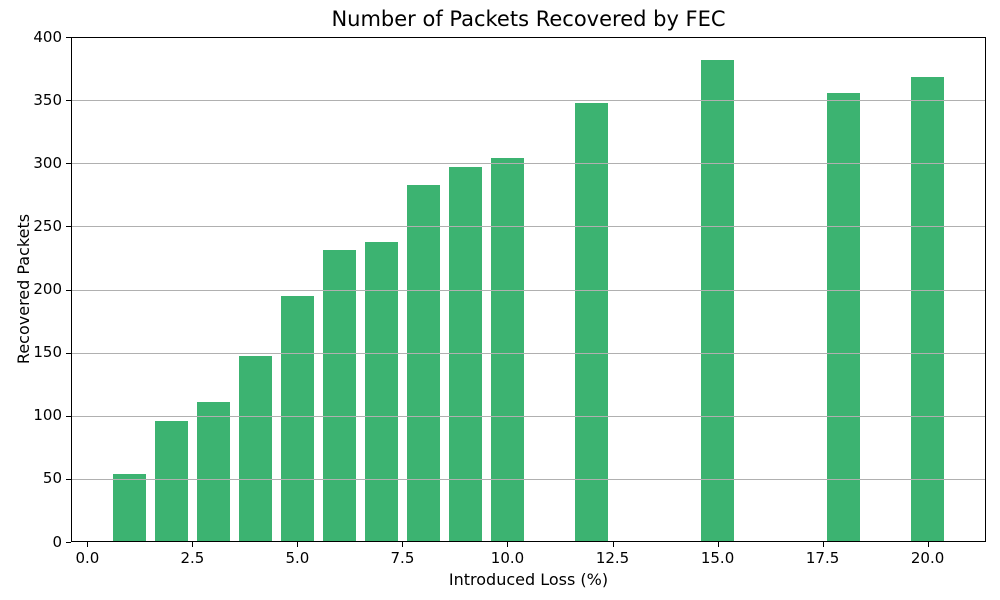 Image resolution: width=1000 pixels, height=600 pixels. What do you see at coordinates (47, 225) in the screenshot?
I see `y-tick-label: 250` at bounding box center [47, 225].